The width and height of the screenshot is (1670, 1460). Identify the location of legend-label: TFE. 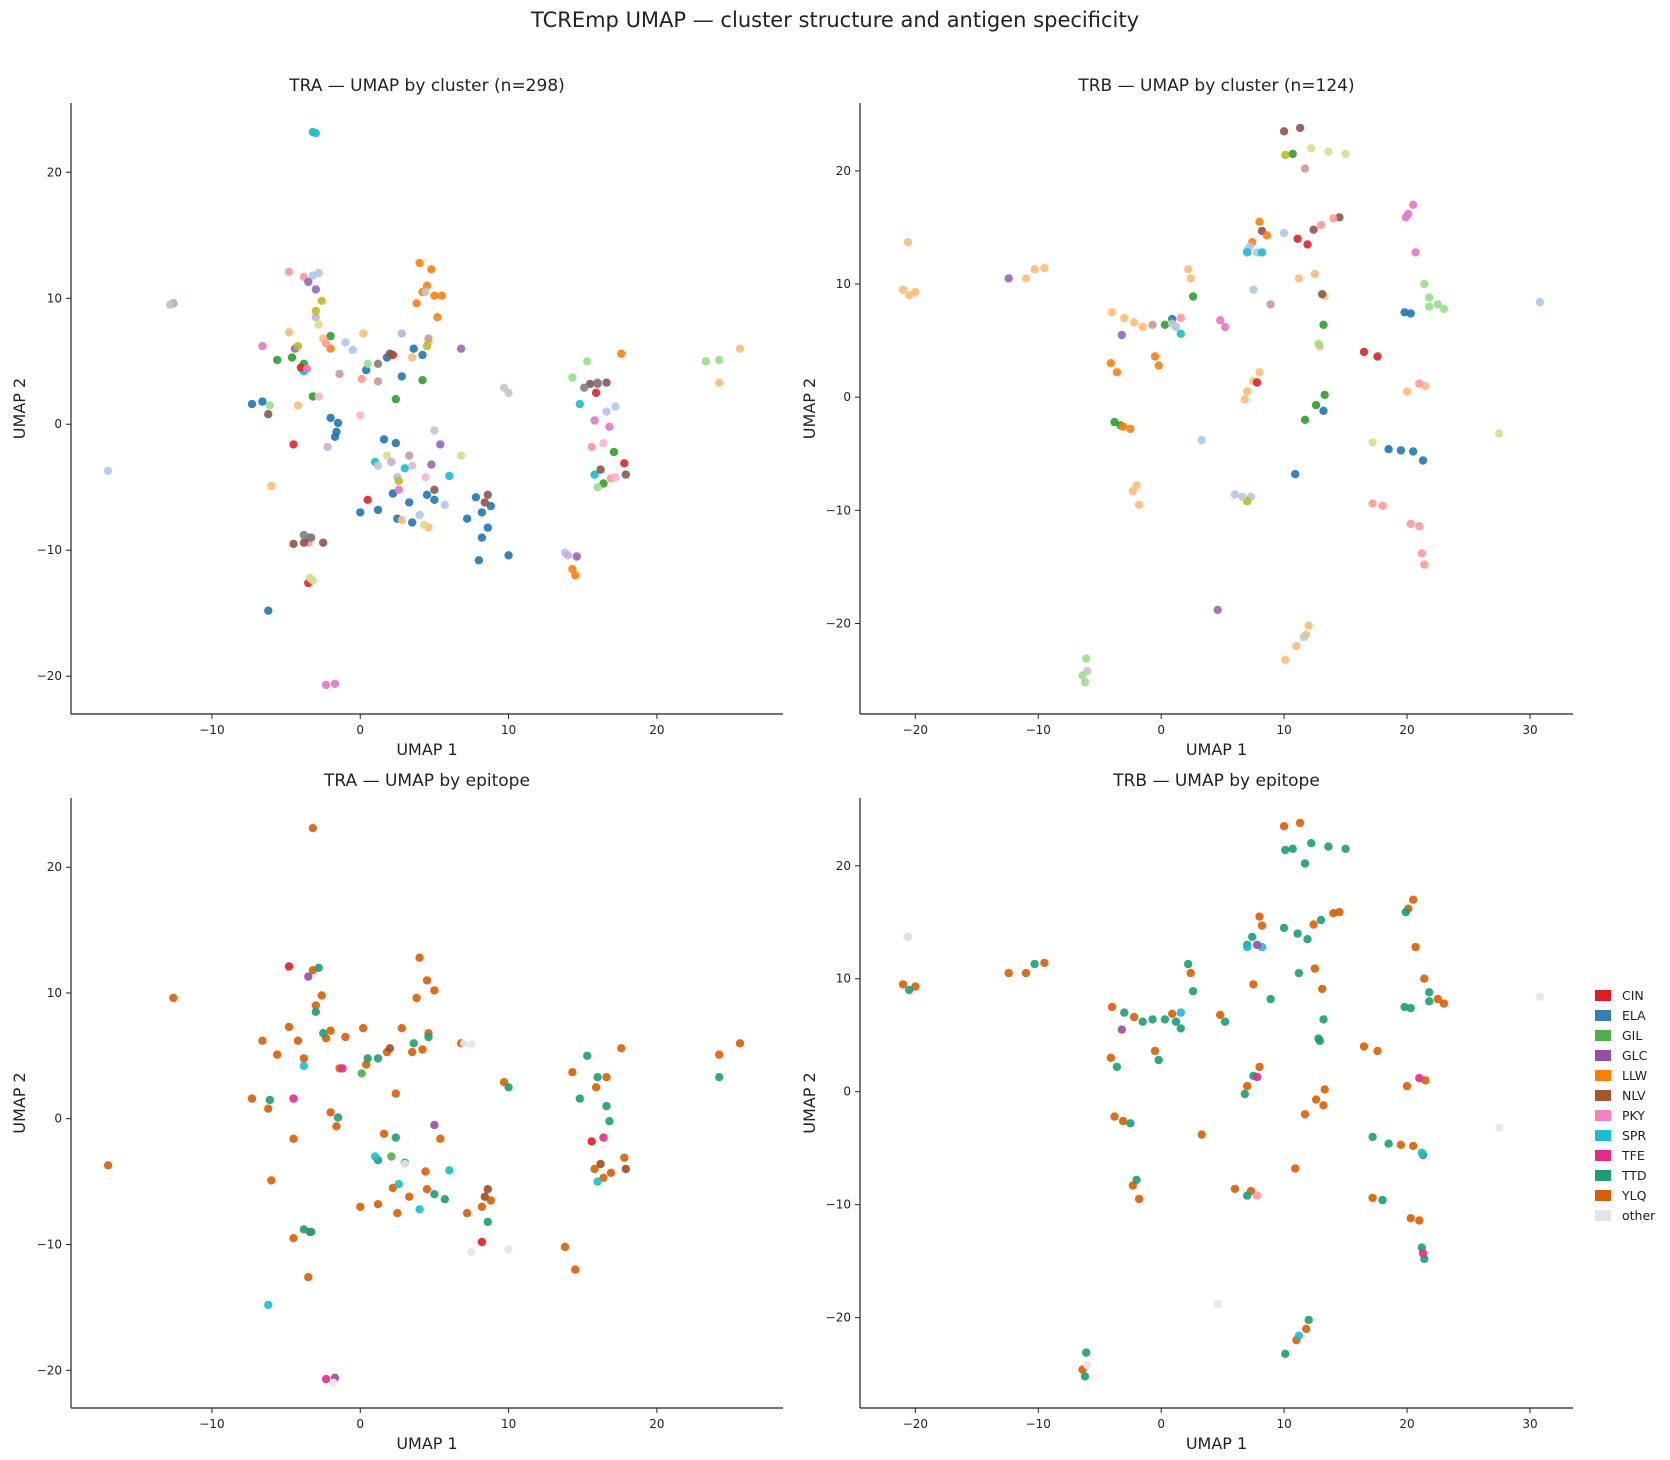
(1633, 1155).